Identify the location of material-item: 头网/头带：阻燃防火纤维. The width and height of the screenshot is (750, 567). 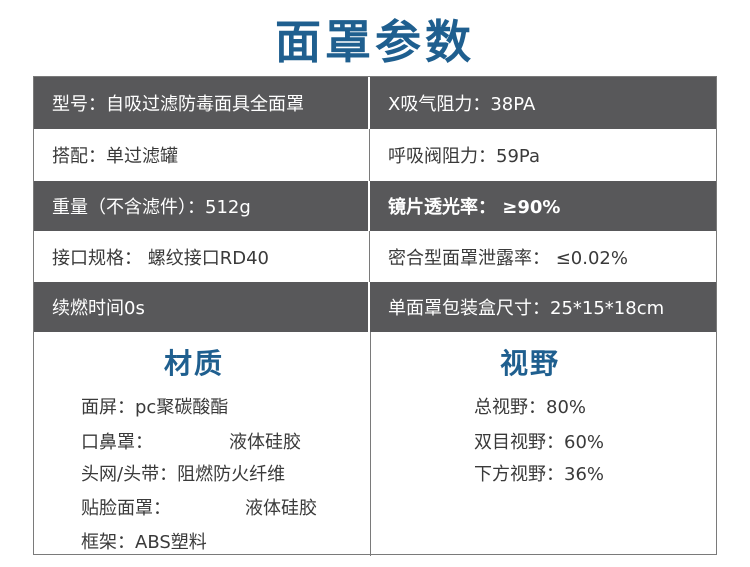
(183, 473).